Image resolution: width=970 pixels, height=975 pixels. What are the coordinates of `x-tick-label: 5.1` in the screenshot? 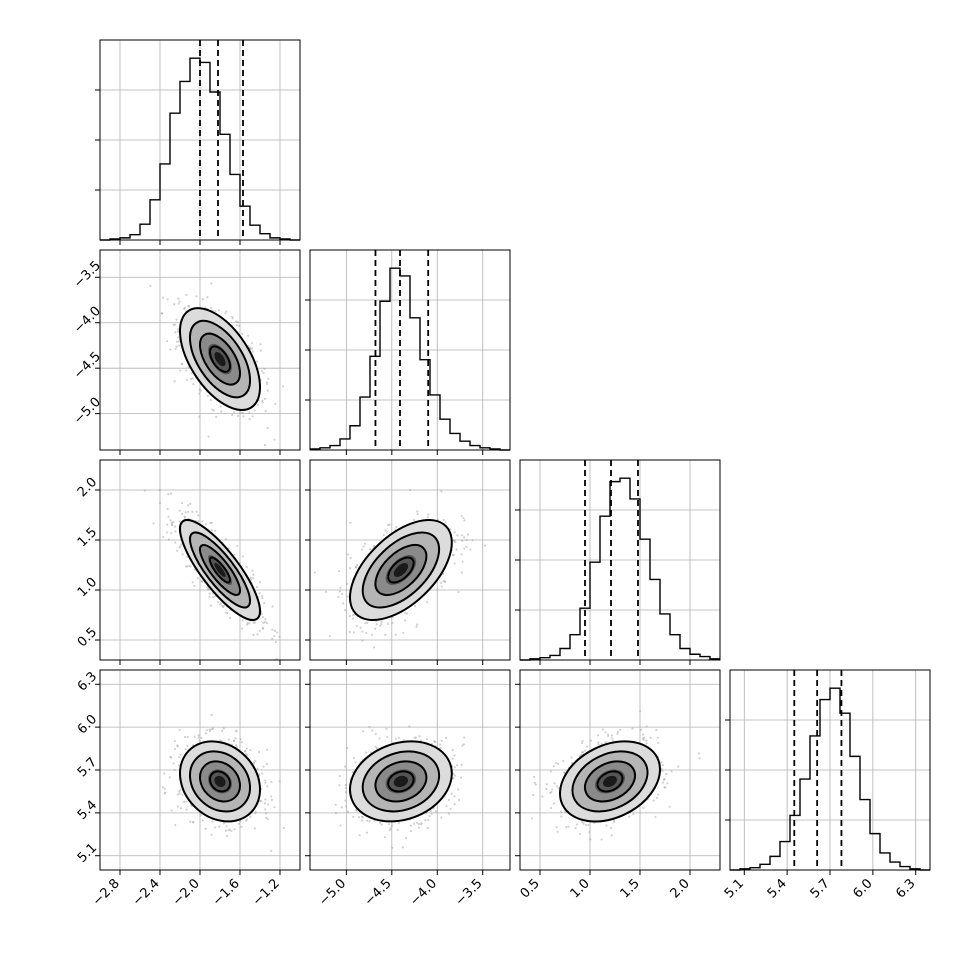 It's located at (734, 888).